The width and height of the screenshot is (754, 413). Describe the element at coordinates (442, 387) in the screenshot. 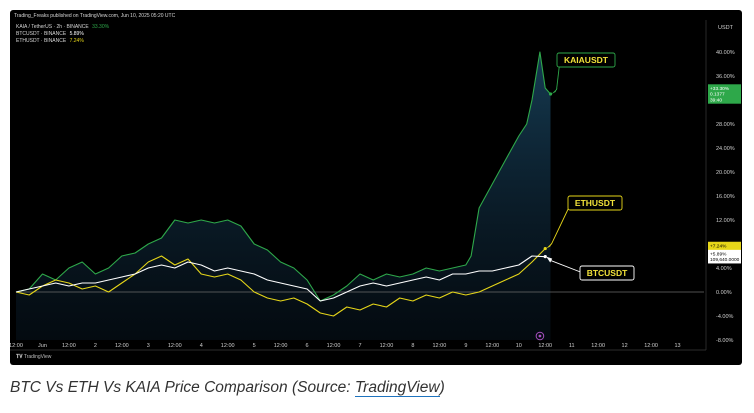

I see `caption-end: )` at that location.